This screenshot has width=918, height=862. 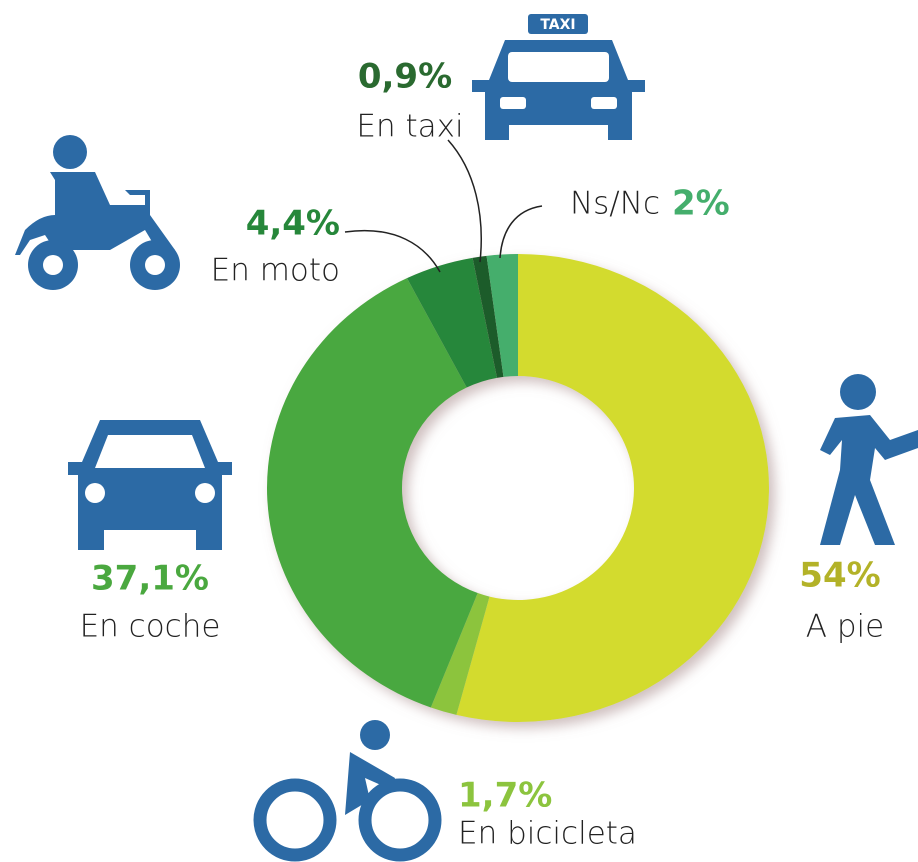 I want to click on category-label: En taxi, so click(x=409, y=127).